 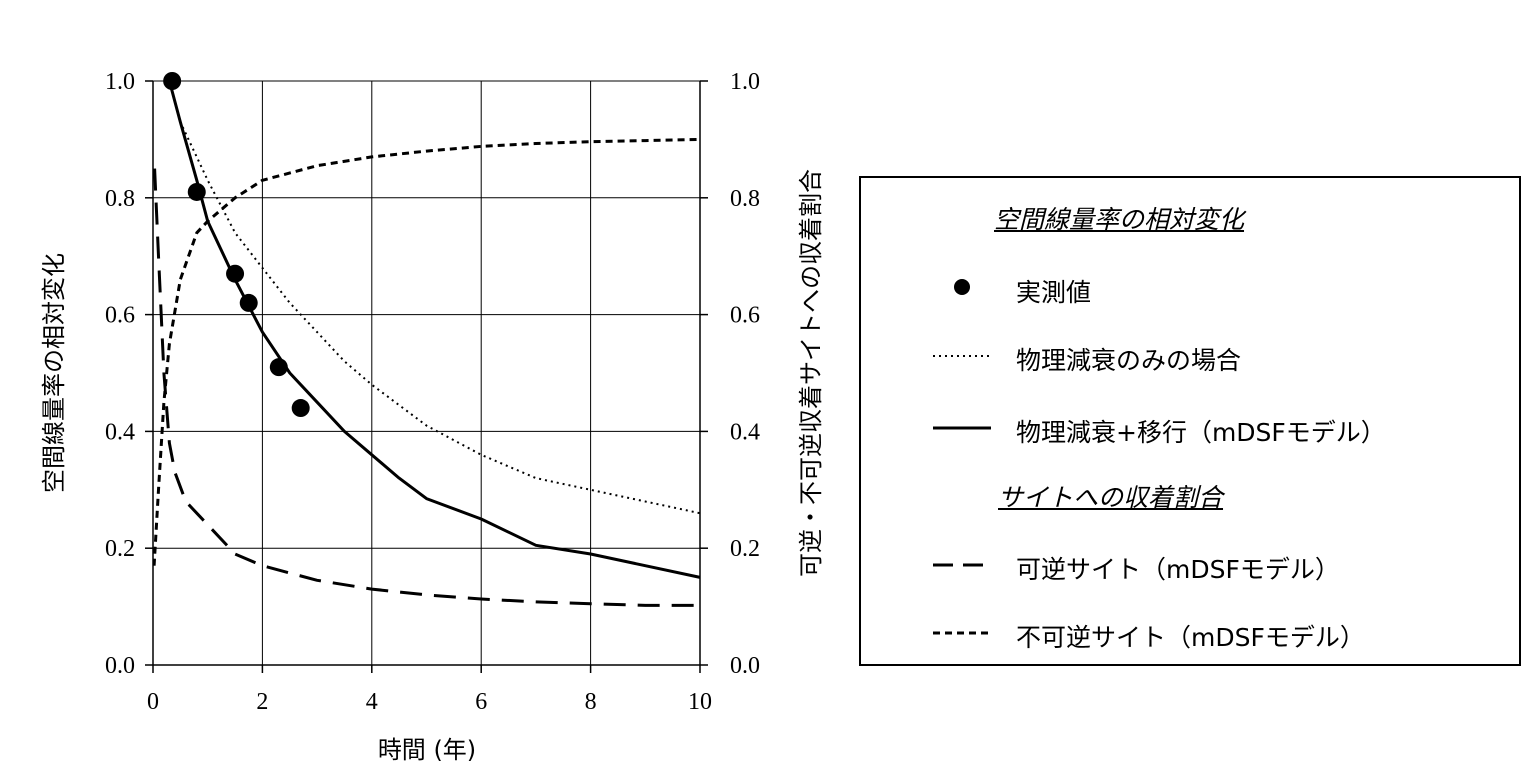 What do you see at coordinates (745, 316) in the screenshot?
I see `y-tick-label-right: 0.6` at bounding box center [745, 316].